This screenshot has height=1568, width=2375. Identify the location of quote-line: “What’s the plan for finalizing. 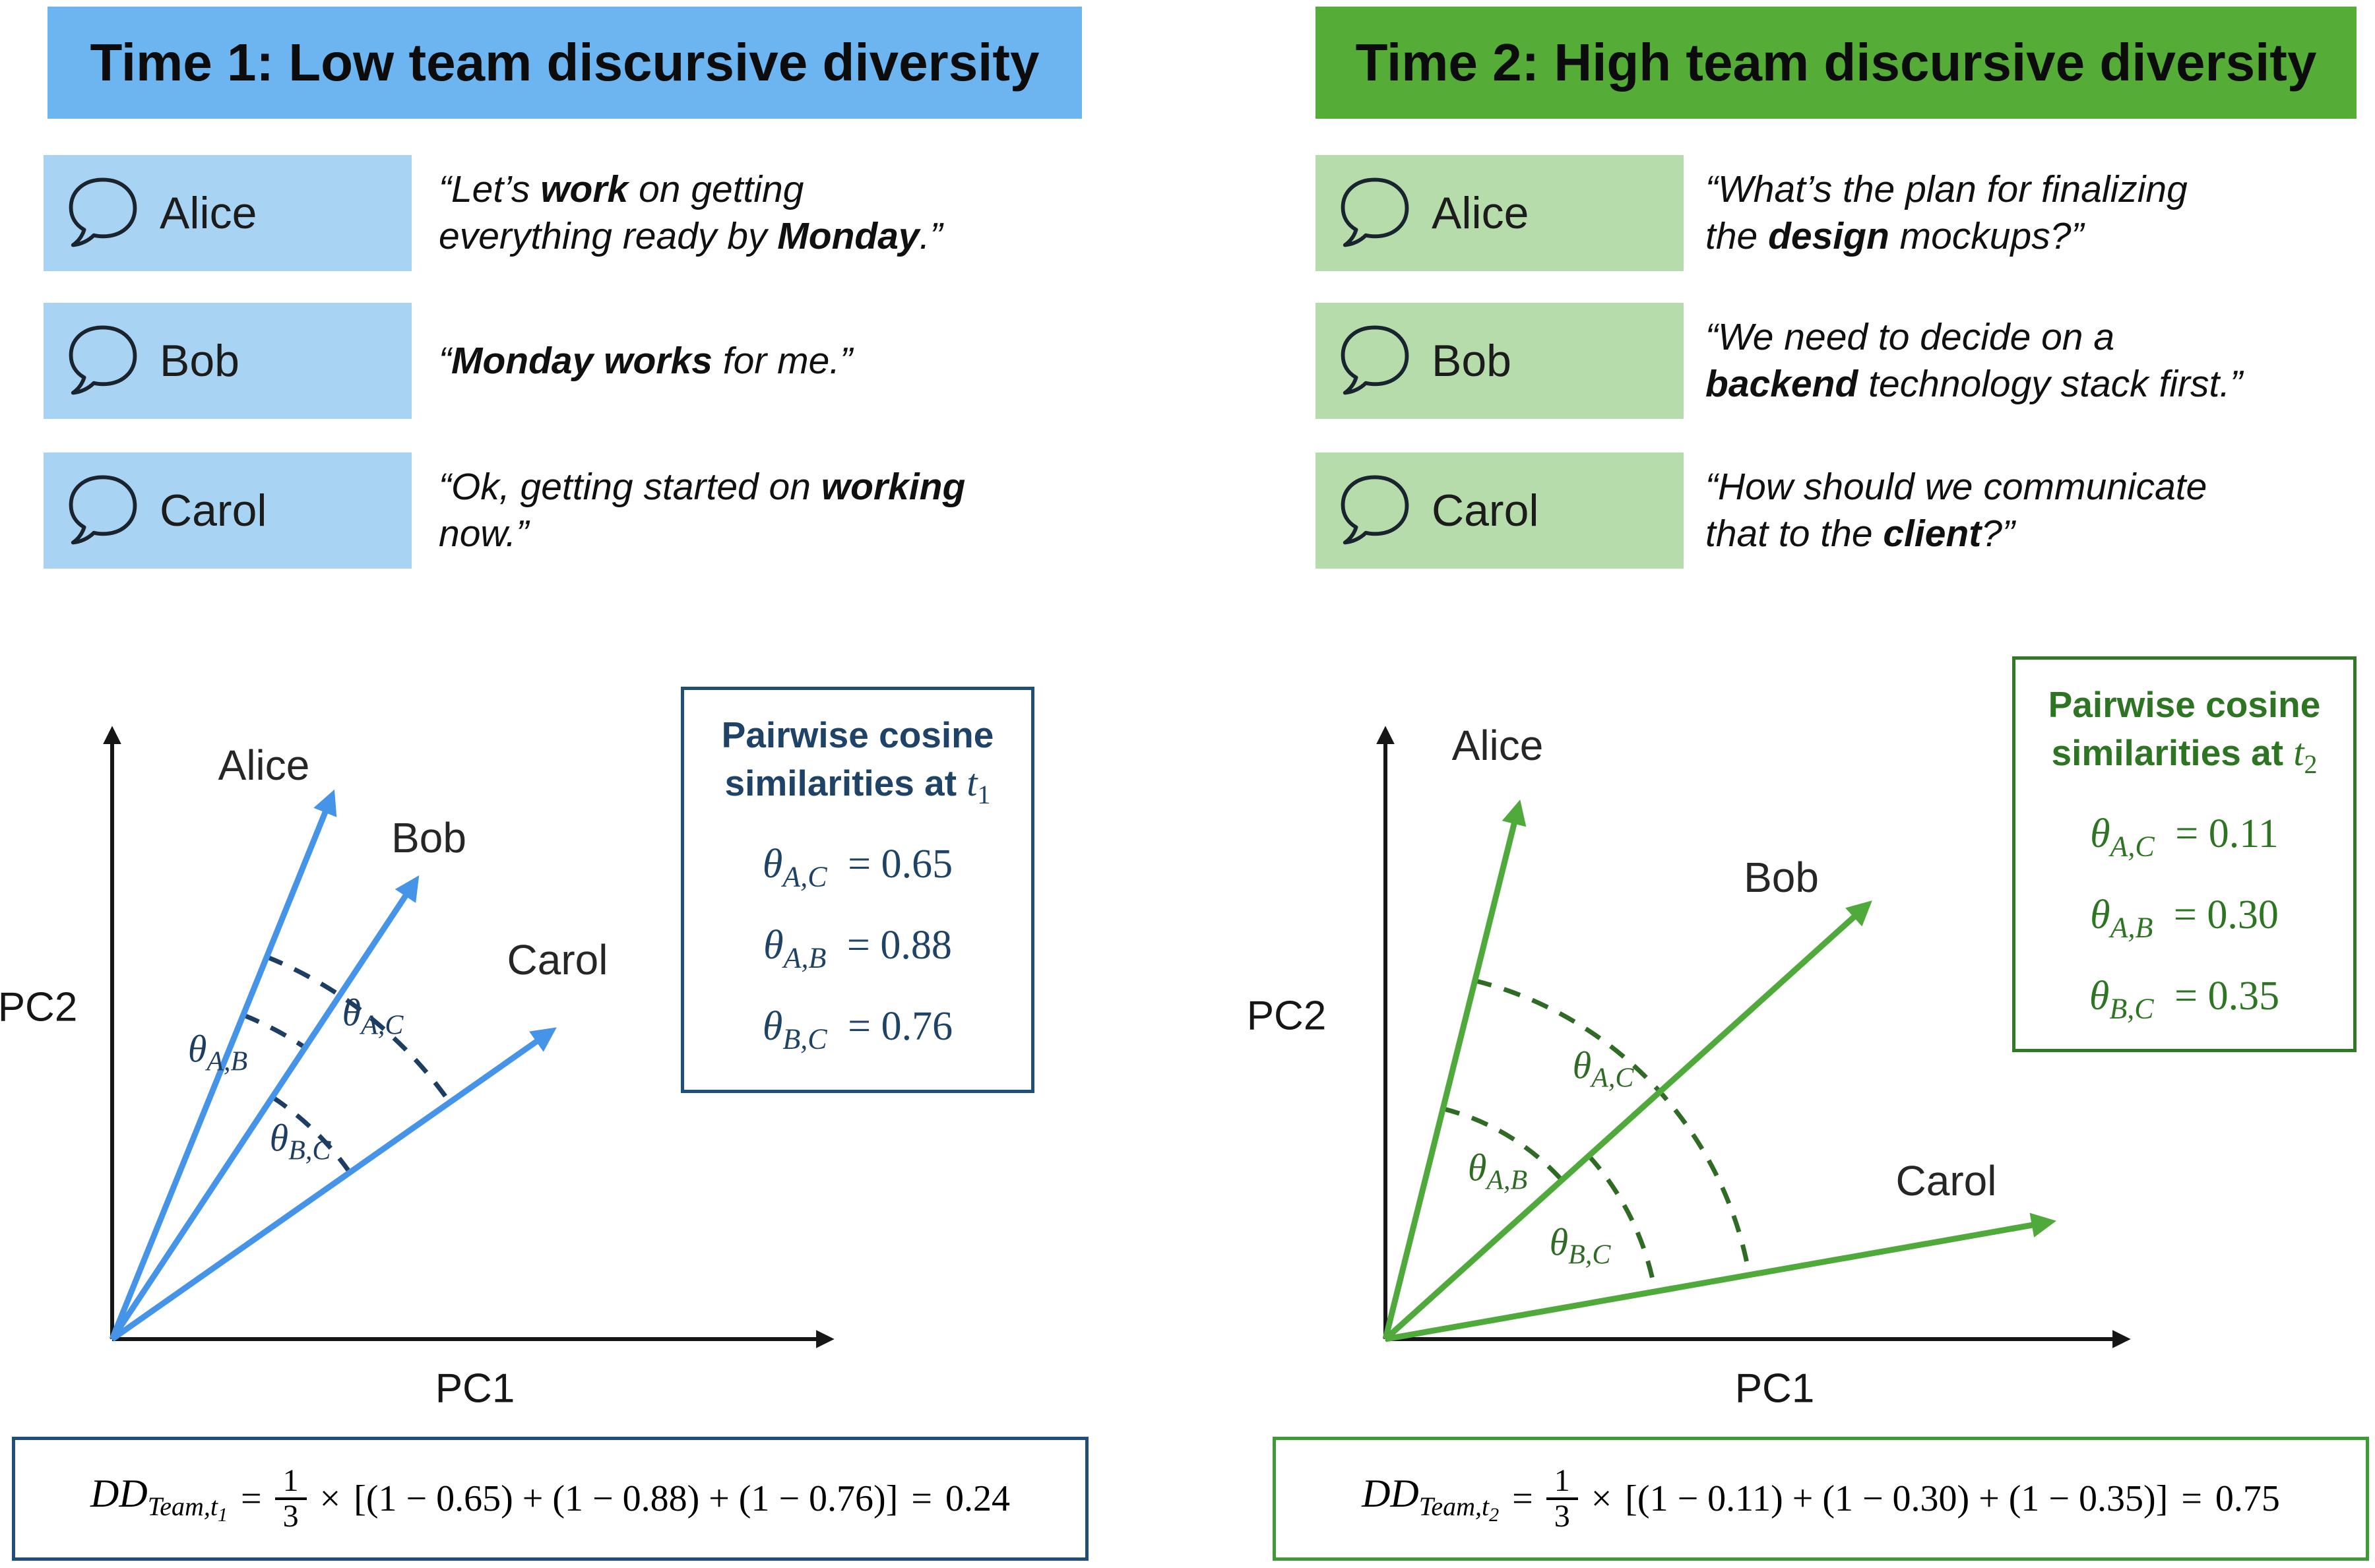
(1947, 189).